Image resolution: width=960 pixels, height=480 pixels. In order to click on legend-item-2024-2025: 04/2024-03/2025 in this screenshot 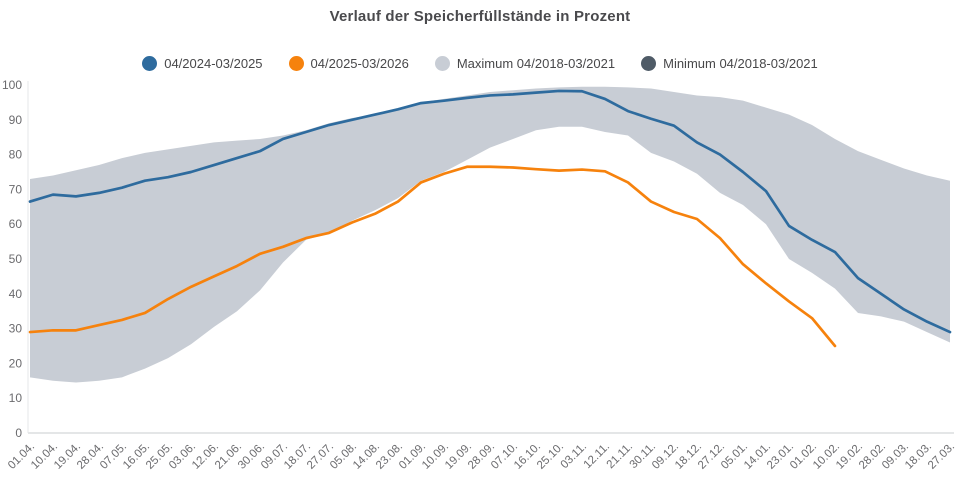, I will do `click(202, 63)`.